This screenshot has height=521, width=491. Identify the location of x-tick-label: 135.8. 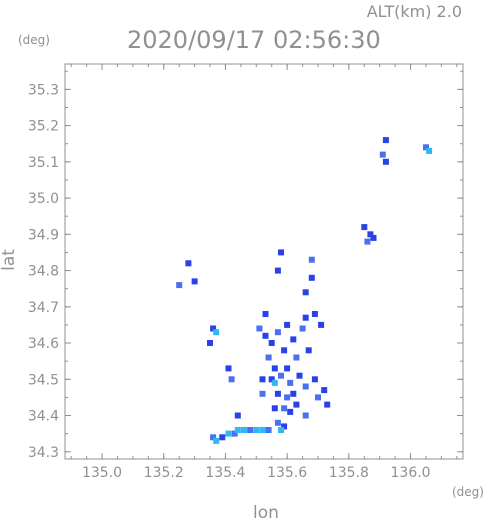
(349, 473).